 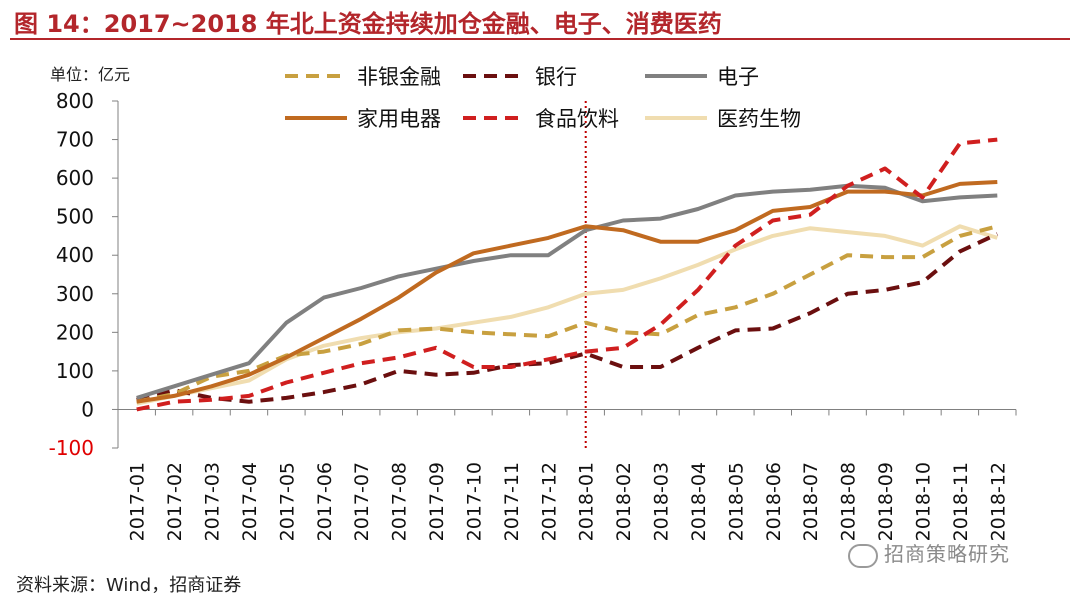 What do you see at coordinates (699, 501) in the screenshot?
I see `x-tick-label: 2018-04` at bounding box center [699, 501].